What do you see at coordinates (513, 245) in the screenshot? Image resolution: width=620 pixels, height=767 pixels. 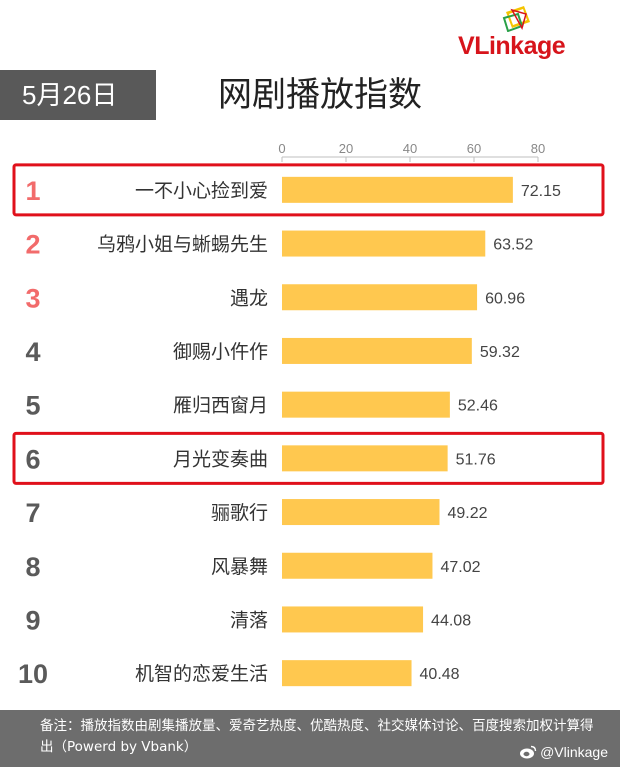 I see `value-label: 63.52` at bounding box center [513, 245].